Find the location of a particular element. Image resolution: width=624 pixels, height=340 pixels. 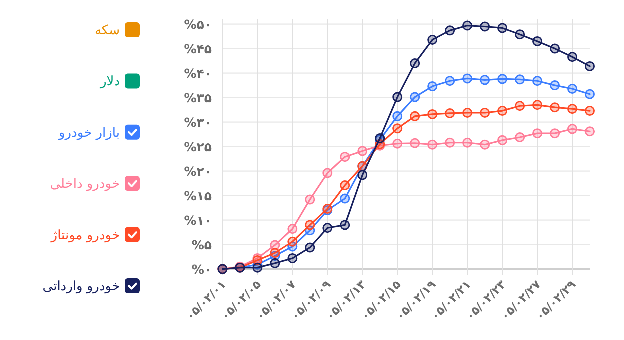

legend-label: خودرو داخلی is located at coordinates (85, 184).